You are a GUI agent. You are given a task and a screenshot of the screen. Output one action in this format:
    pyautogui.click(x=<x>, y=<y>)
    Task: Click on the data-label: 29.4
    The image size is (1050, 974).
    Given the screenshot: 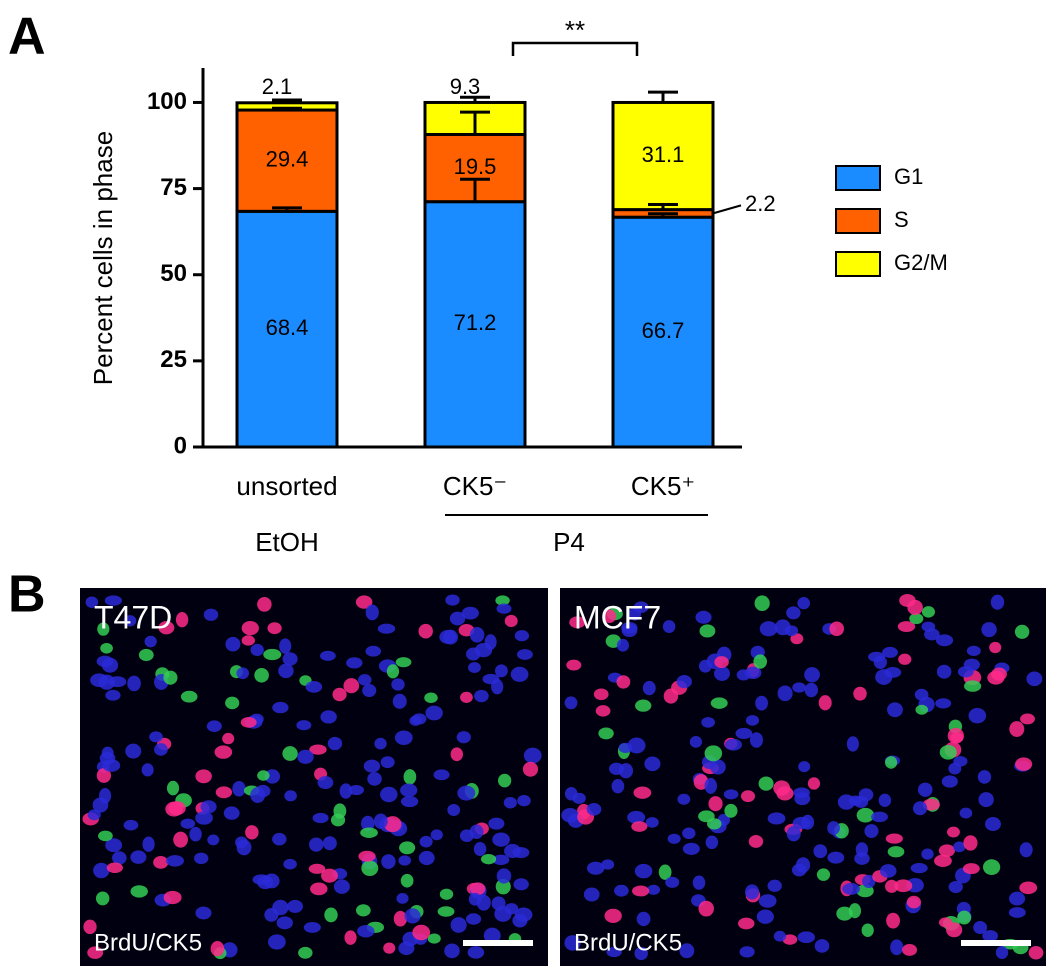 What is the action you would take?
    pyautogui.click(x=287, y=158)
    